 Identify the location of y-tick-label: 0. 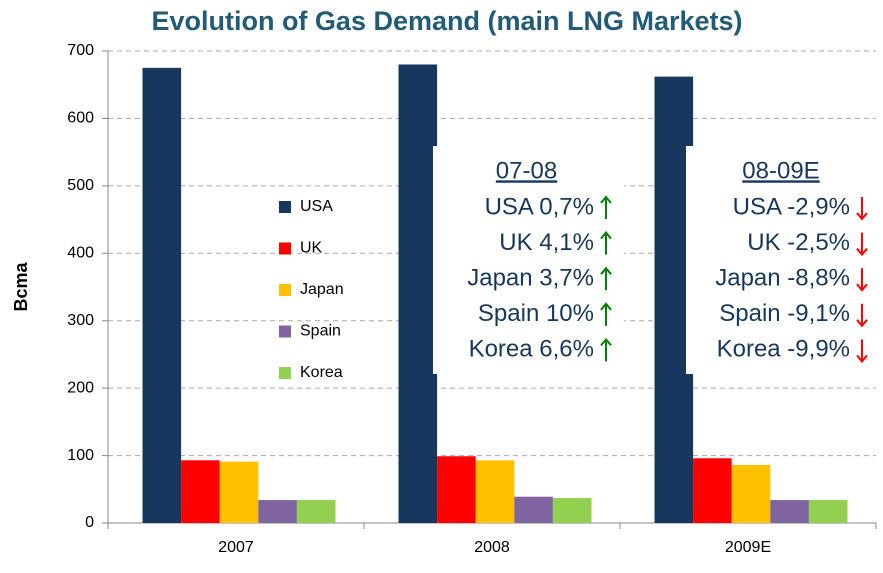
(89, 522).